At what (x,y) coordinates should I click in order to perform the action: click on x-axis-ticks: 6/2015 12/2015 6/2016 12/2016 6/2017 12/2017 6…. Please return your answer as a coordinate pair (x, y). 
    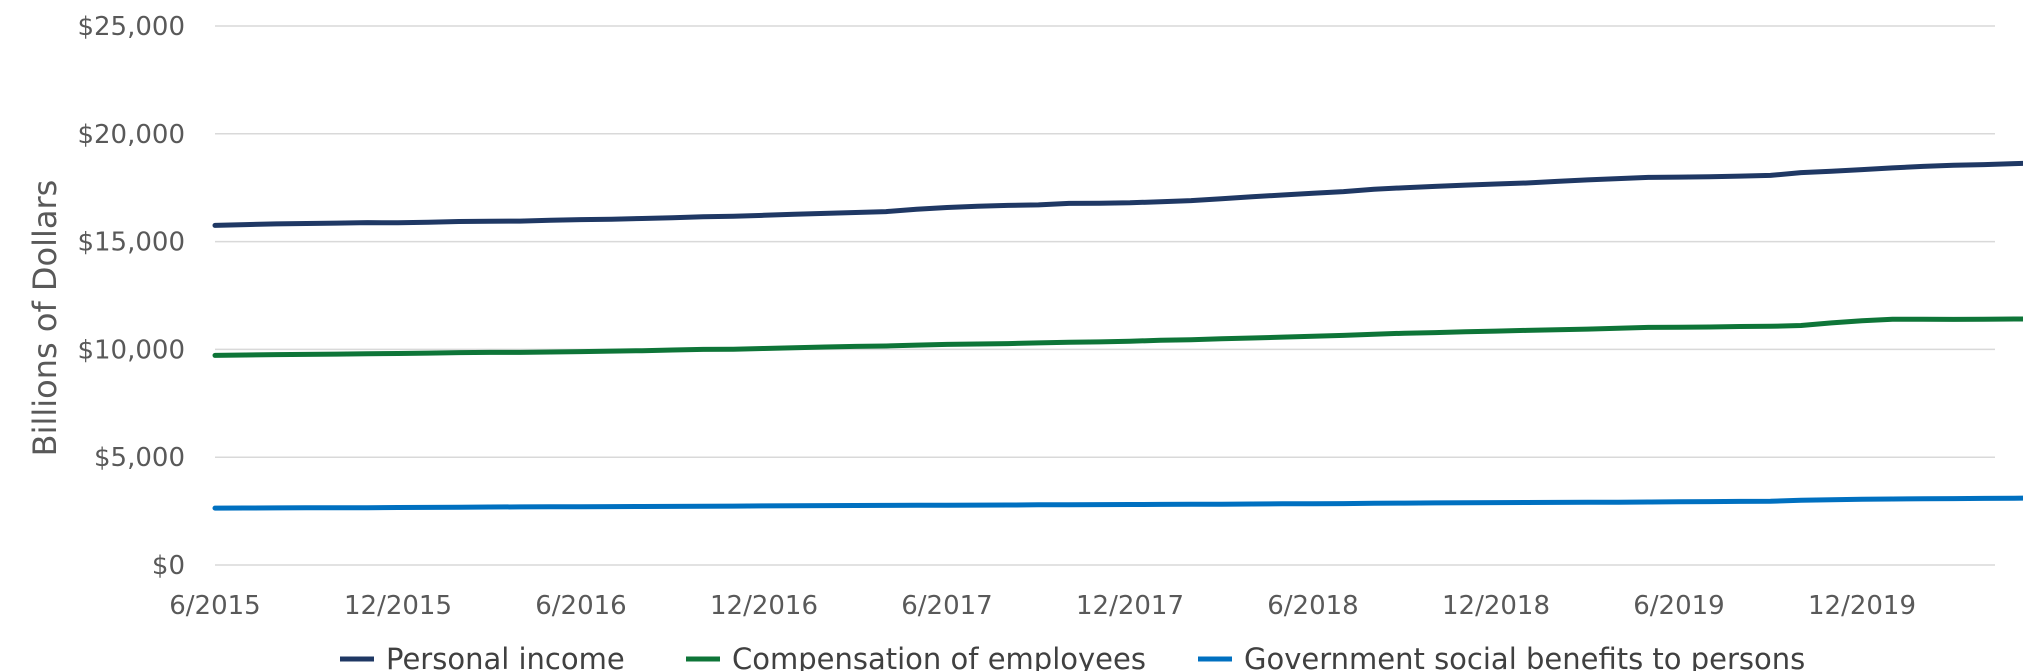
    Looking at the image, I should click on (1042, 606).